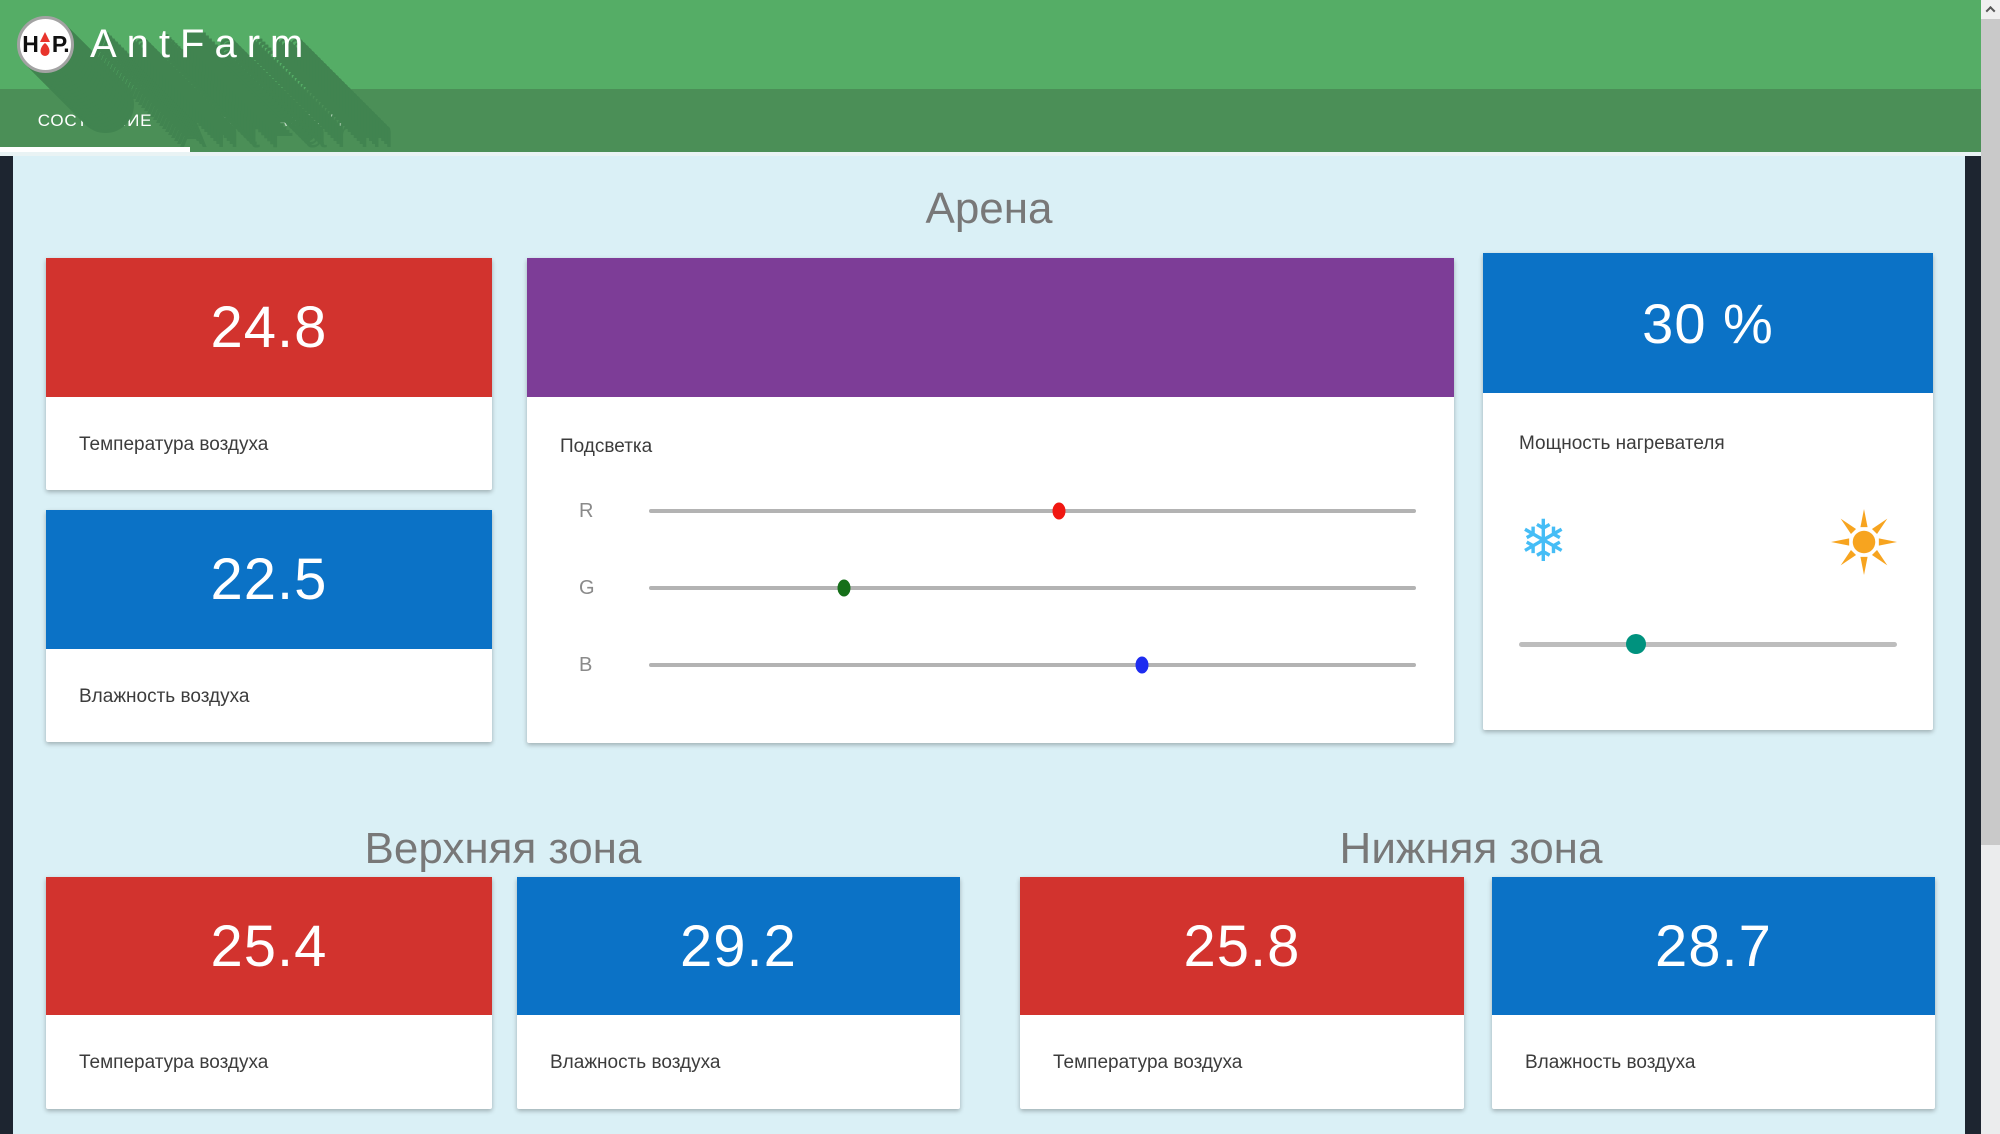 This screenshot has height=1134, width=2000. What do you see at coordinates (990, 44) in the screenshot?
I see `app-header: H P. AntFarm` at bounding box center [990, 44].